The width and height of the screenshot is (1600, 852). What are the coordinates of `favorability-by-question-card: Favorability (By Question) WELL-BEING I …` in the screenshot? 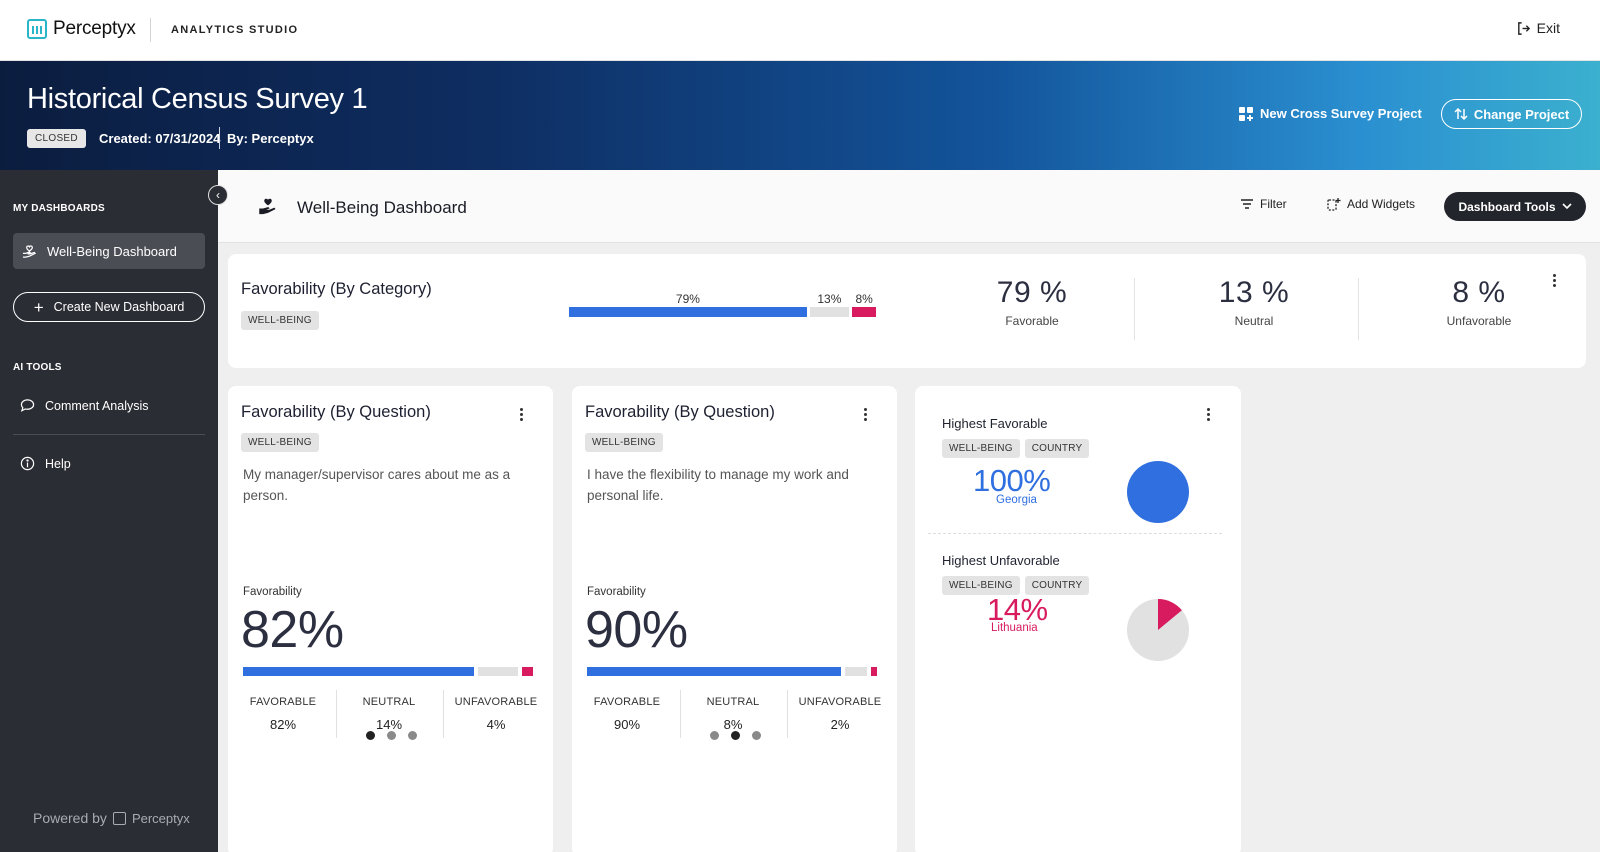 It's located at (734, 619).